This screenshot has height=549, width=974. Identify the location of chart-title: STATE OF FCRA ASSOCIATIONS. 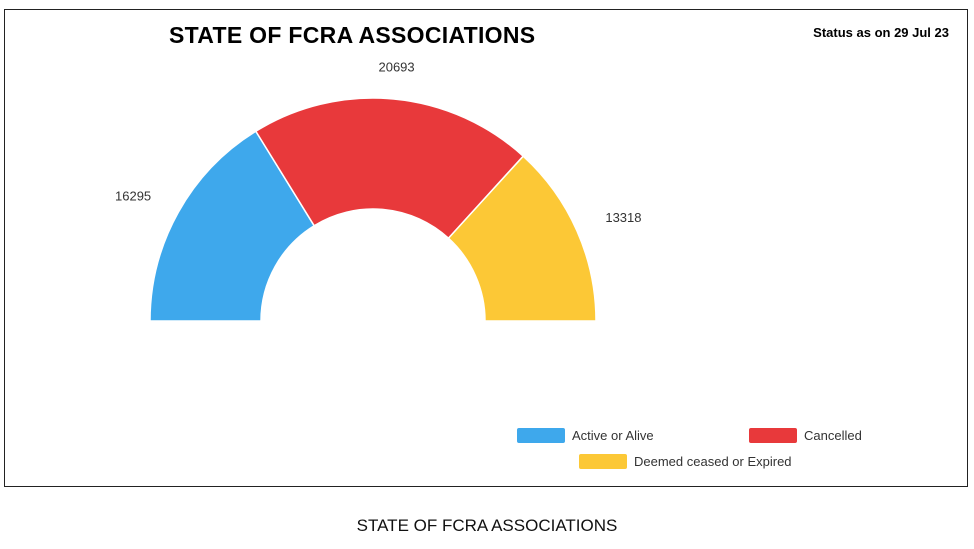
(352, 35).